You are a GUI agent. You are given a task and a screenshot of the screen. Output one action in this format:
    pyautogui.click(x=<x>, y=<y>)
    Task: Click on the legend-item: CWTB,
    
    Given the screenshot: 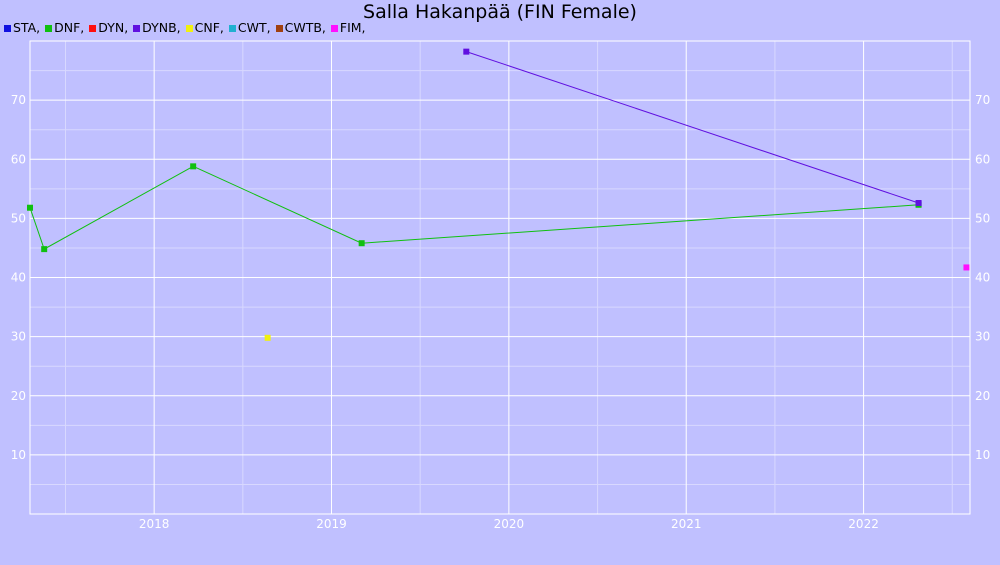 What is the action you would take?
    pyautogui.click(x=300, y=27)
    